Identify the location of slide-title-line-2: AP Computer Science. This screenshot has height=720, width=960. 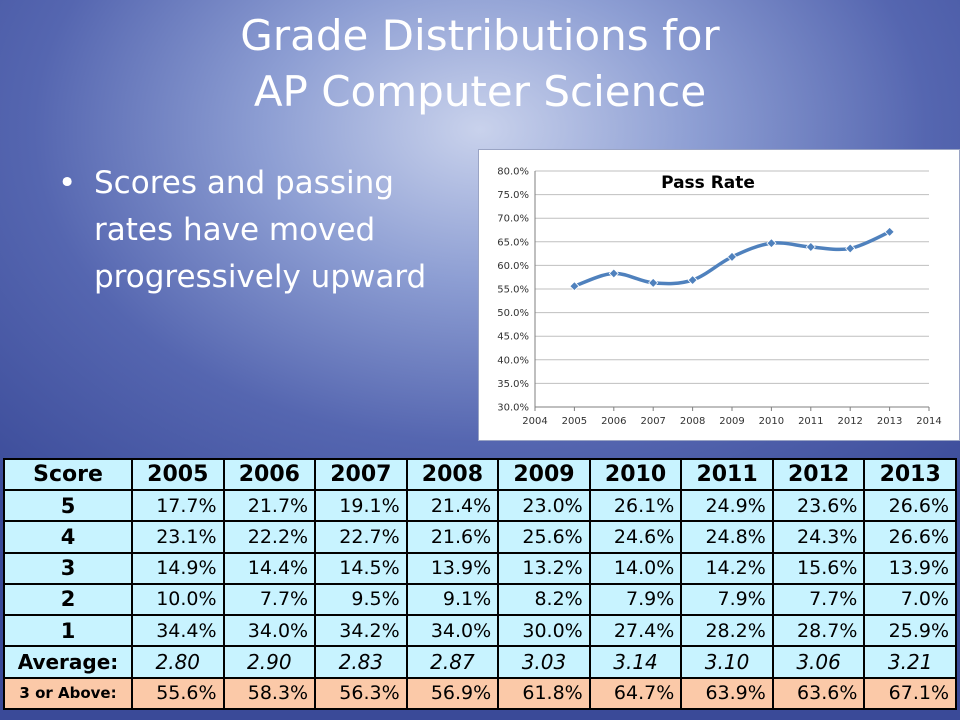
(480, 91).